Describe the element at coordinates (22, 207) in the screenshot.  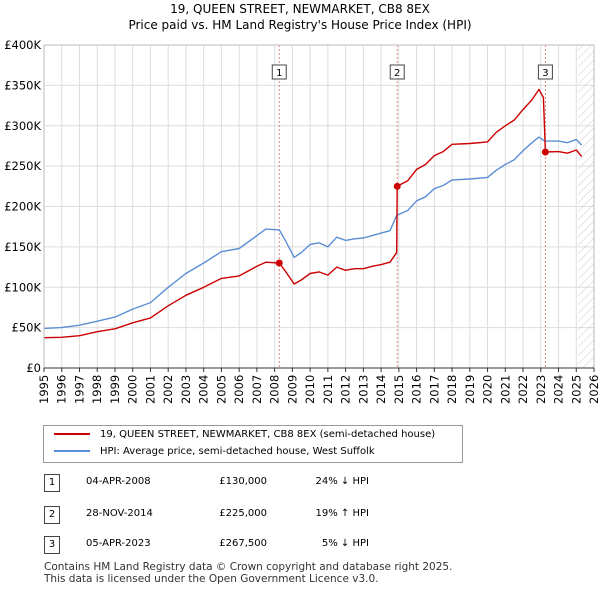
I see `y-tick-label: £200K` at that location.